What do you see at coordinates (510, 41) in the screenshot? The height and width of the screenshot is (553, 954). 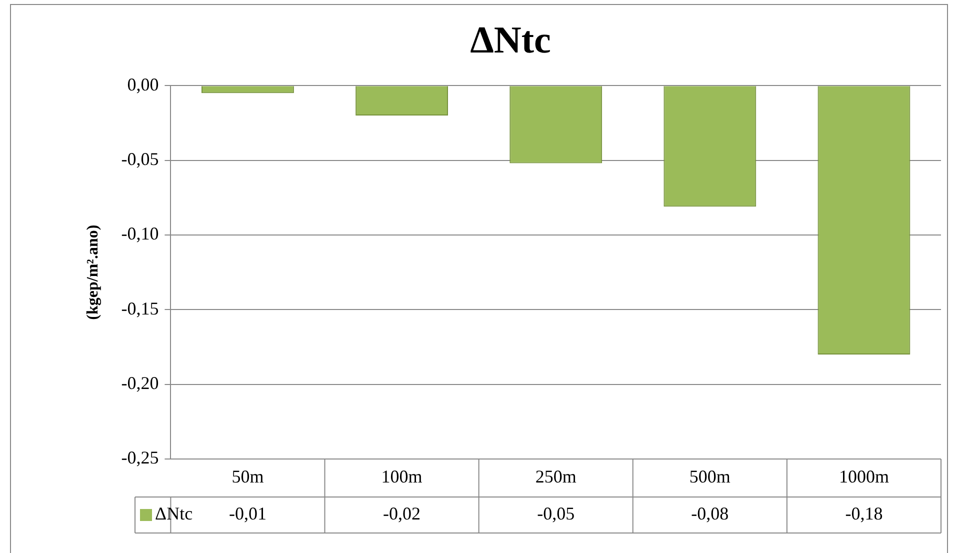 I see `chart-title: ΔNtc` at bounding box center [510, 41].